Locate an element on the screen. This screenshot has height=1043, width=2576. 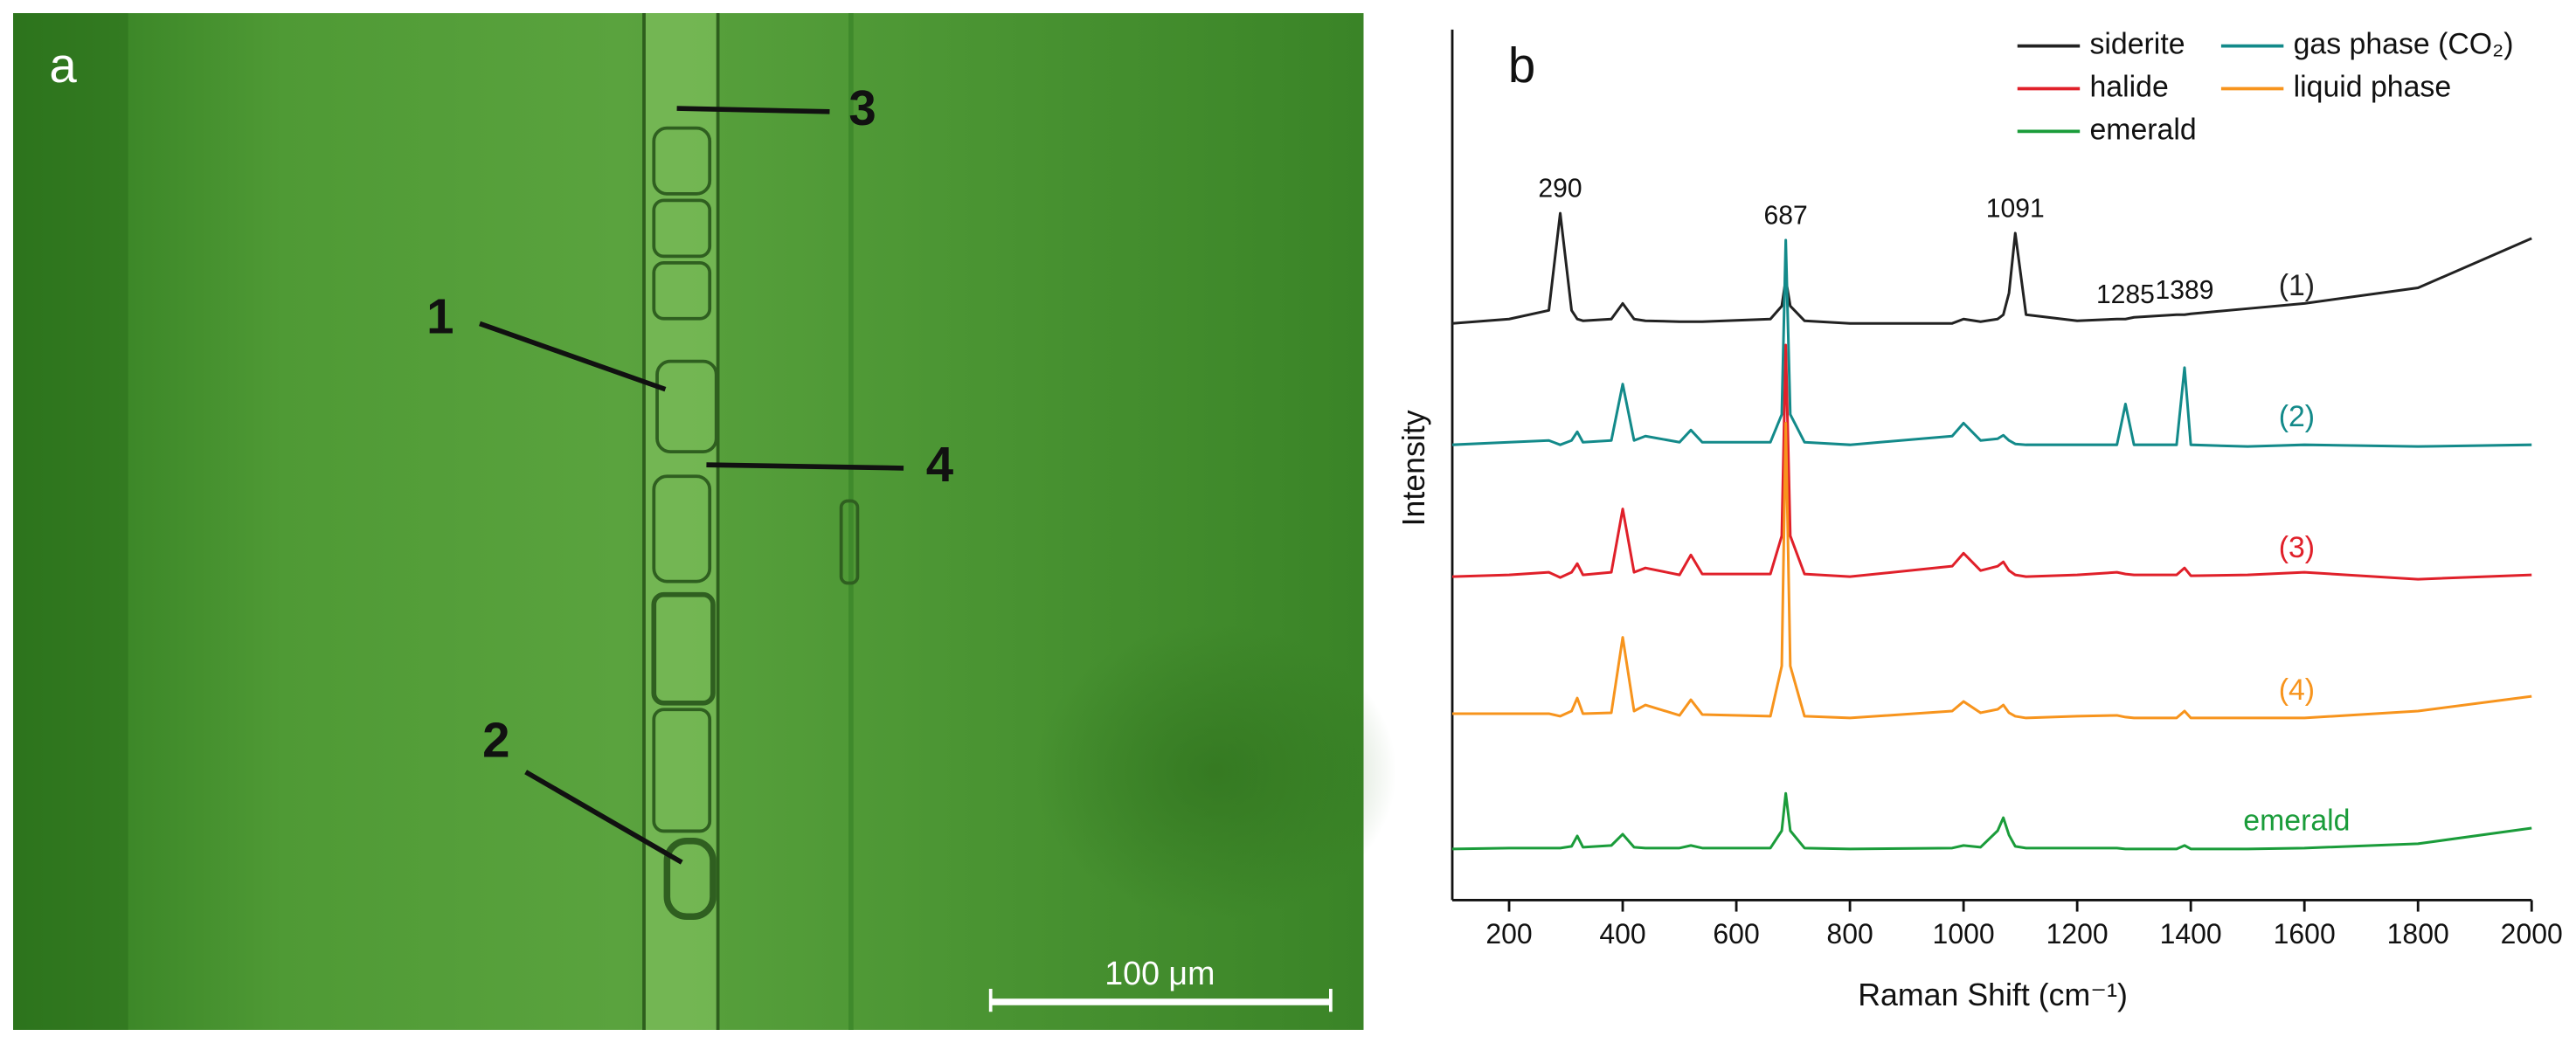
x-tick-label: 1000 is located at coordinates (1964, 934).